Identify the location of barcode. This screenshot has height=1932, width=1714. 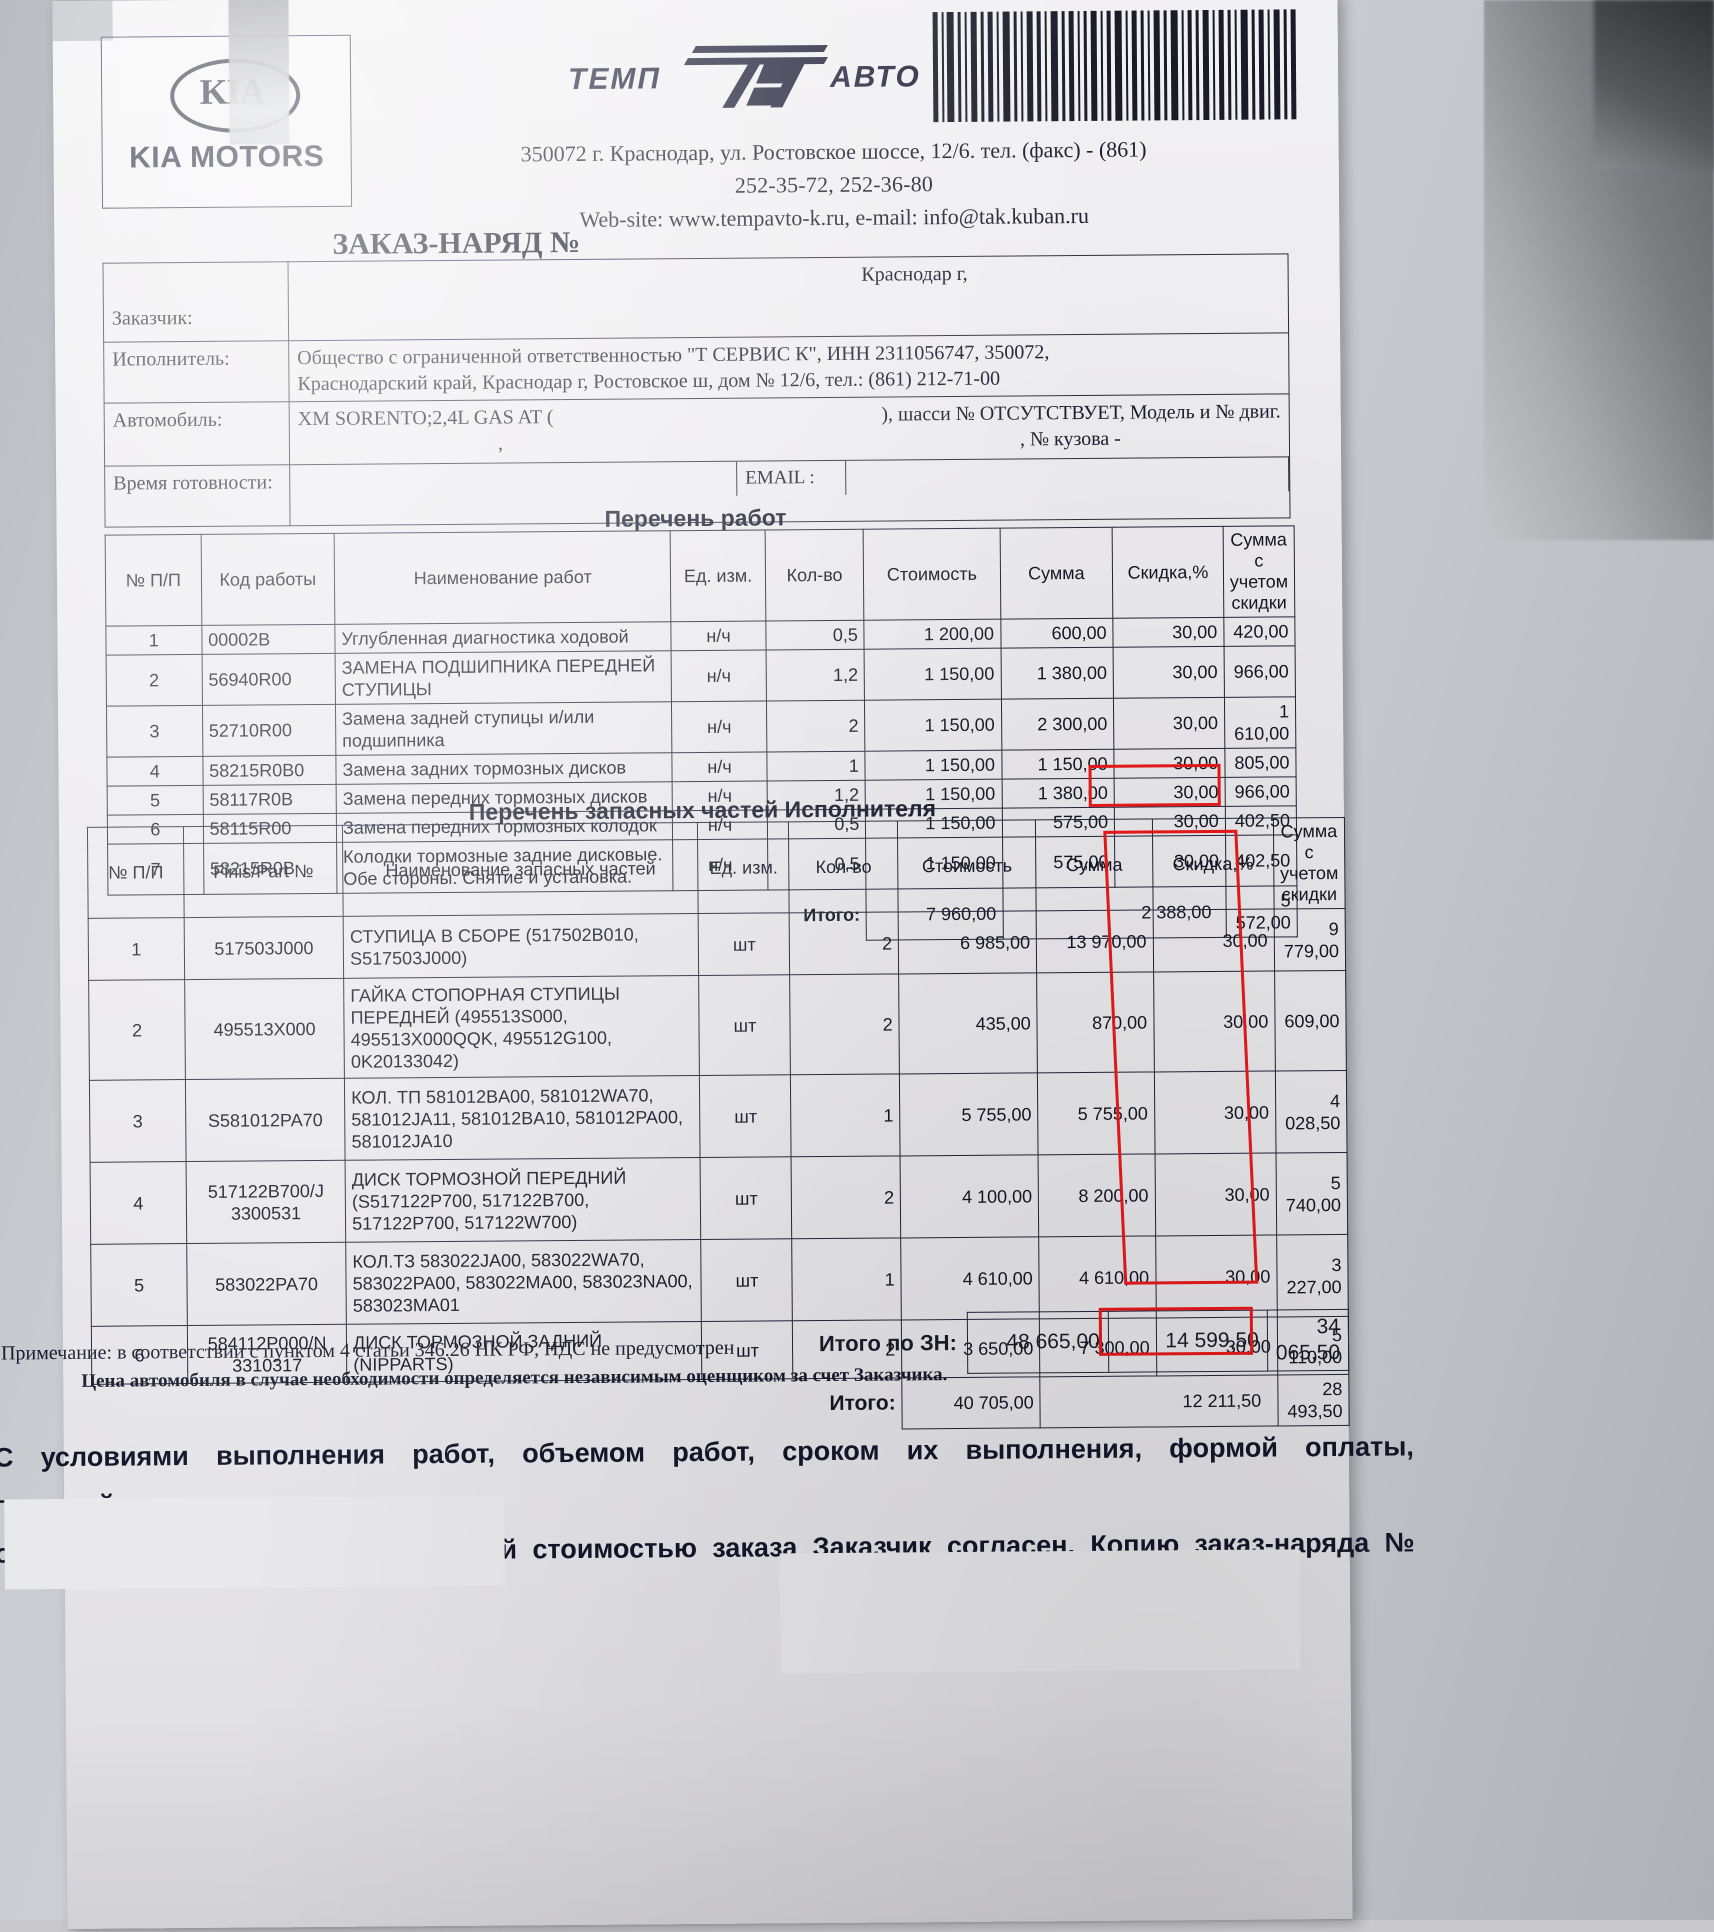
(1118, 66).